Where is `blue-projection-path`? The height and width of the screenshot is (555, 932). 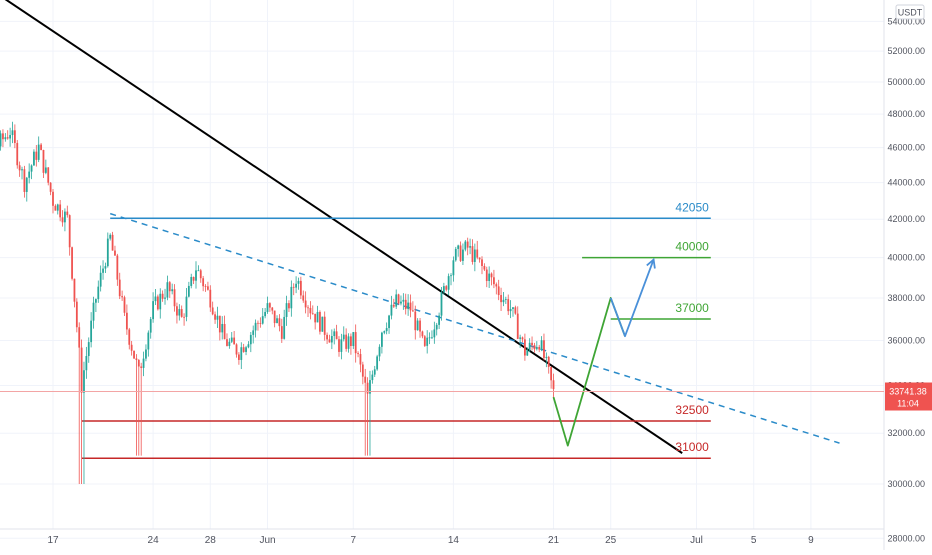 blue-projection-path is located at coordinates (632, 298).